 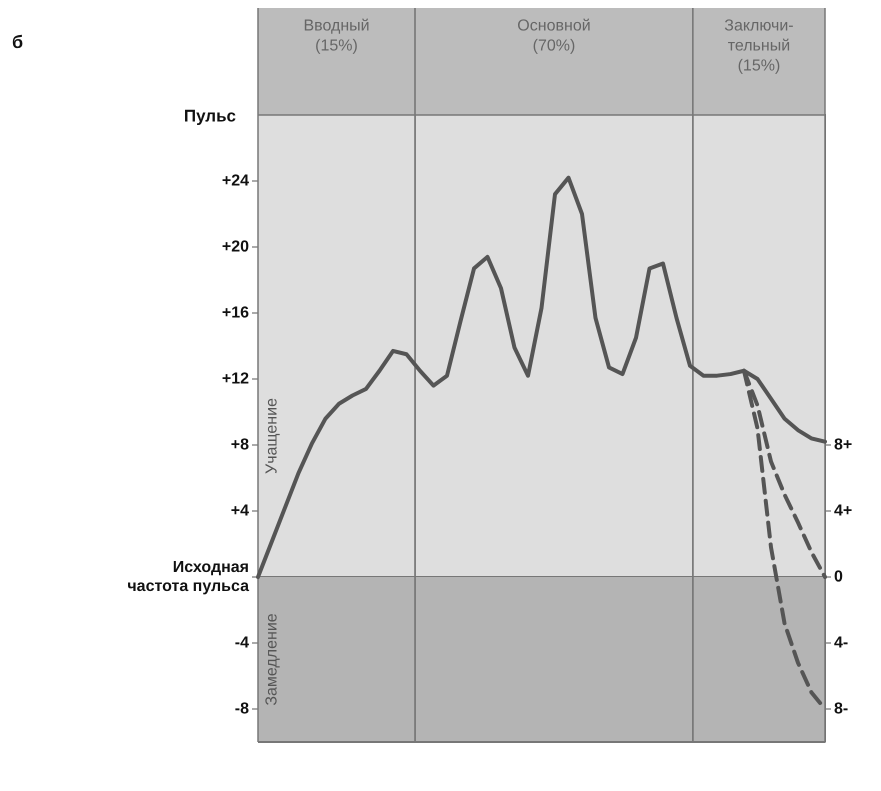 What do you see at coordinates (236, 379) in the screenshot?
I see `y-tick-label: +12` at bounding box center [236, 379].